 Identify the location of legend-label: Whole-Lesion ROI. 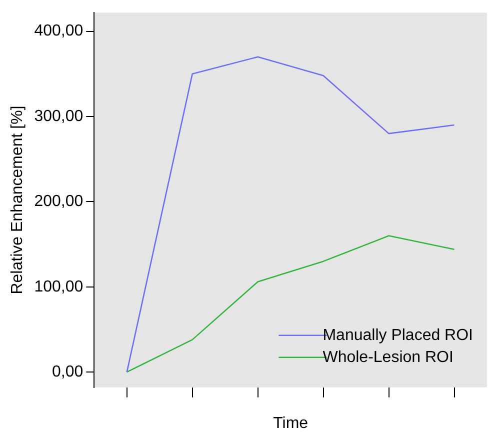
(388, 357).